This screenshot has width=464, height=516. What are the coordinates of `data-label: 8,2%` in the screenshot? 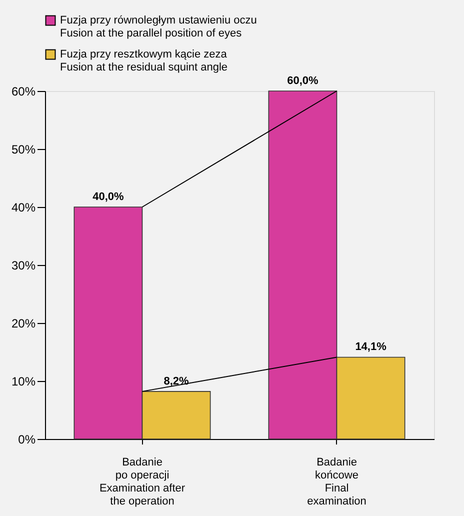 It's located at (177, 381).